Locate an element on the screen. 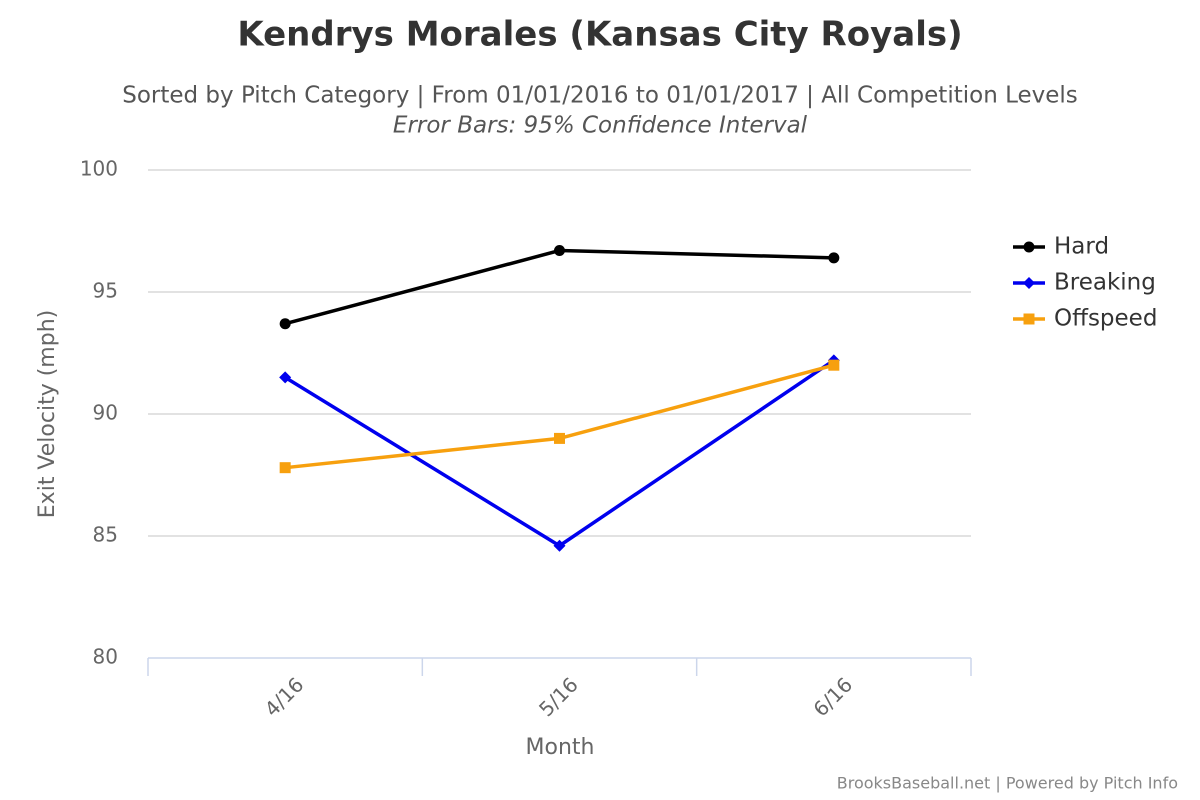 Image resolution: width=1200 pixels, height=800 pixels. y-tick-label: 95 is located at coordinates (105, 291).